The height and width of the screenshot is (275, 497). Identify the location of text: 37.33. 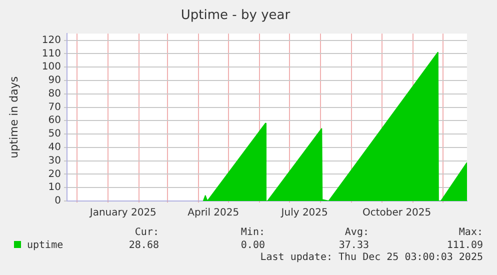
(353, 245).